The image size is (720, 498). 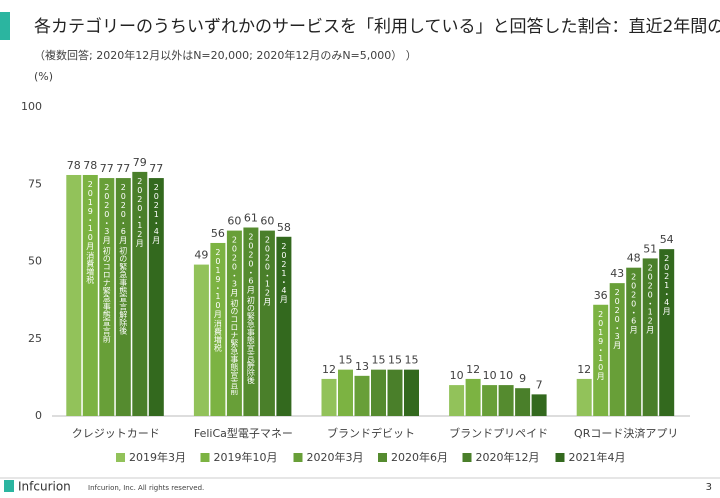 I want to click on copyright: Infcurion, Inc. All rights reserved., so click(x=146, y=488).